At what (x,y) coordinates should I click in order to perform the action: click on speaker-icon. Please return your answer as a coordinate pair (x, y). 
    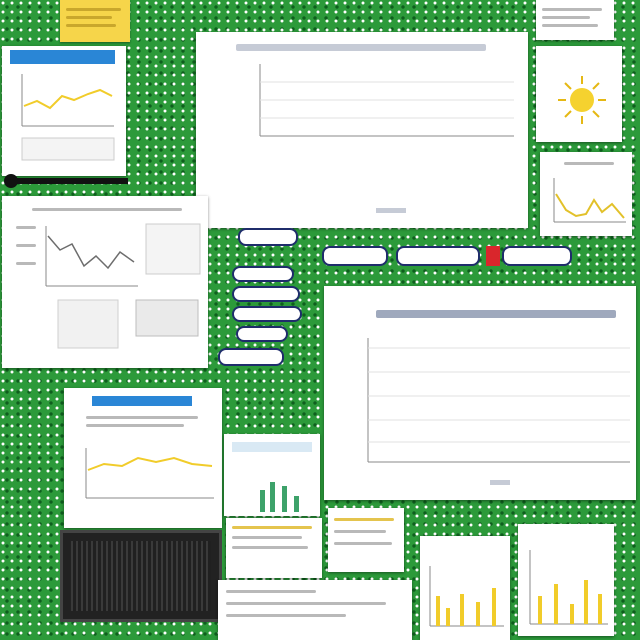
    Looking at the image, I should click on (141, 576).